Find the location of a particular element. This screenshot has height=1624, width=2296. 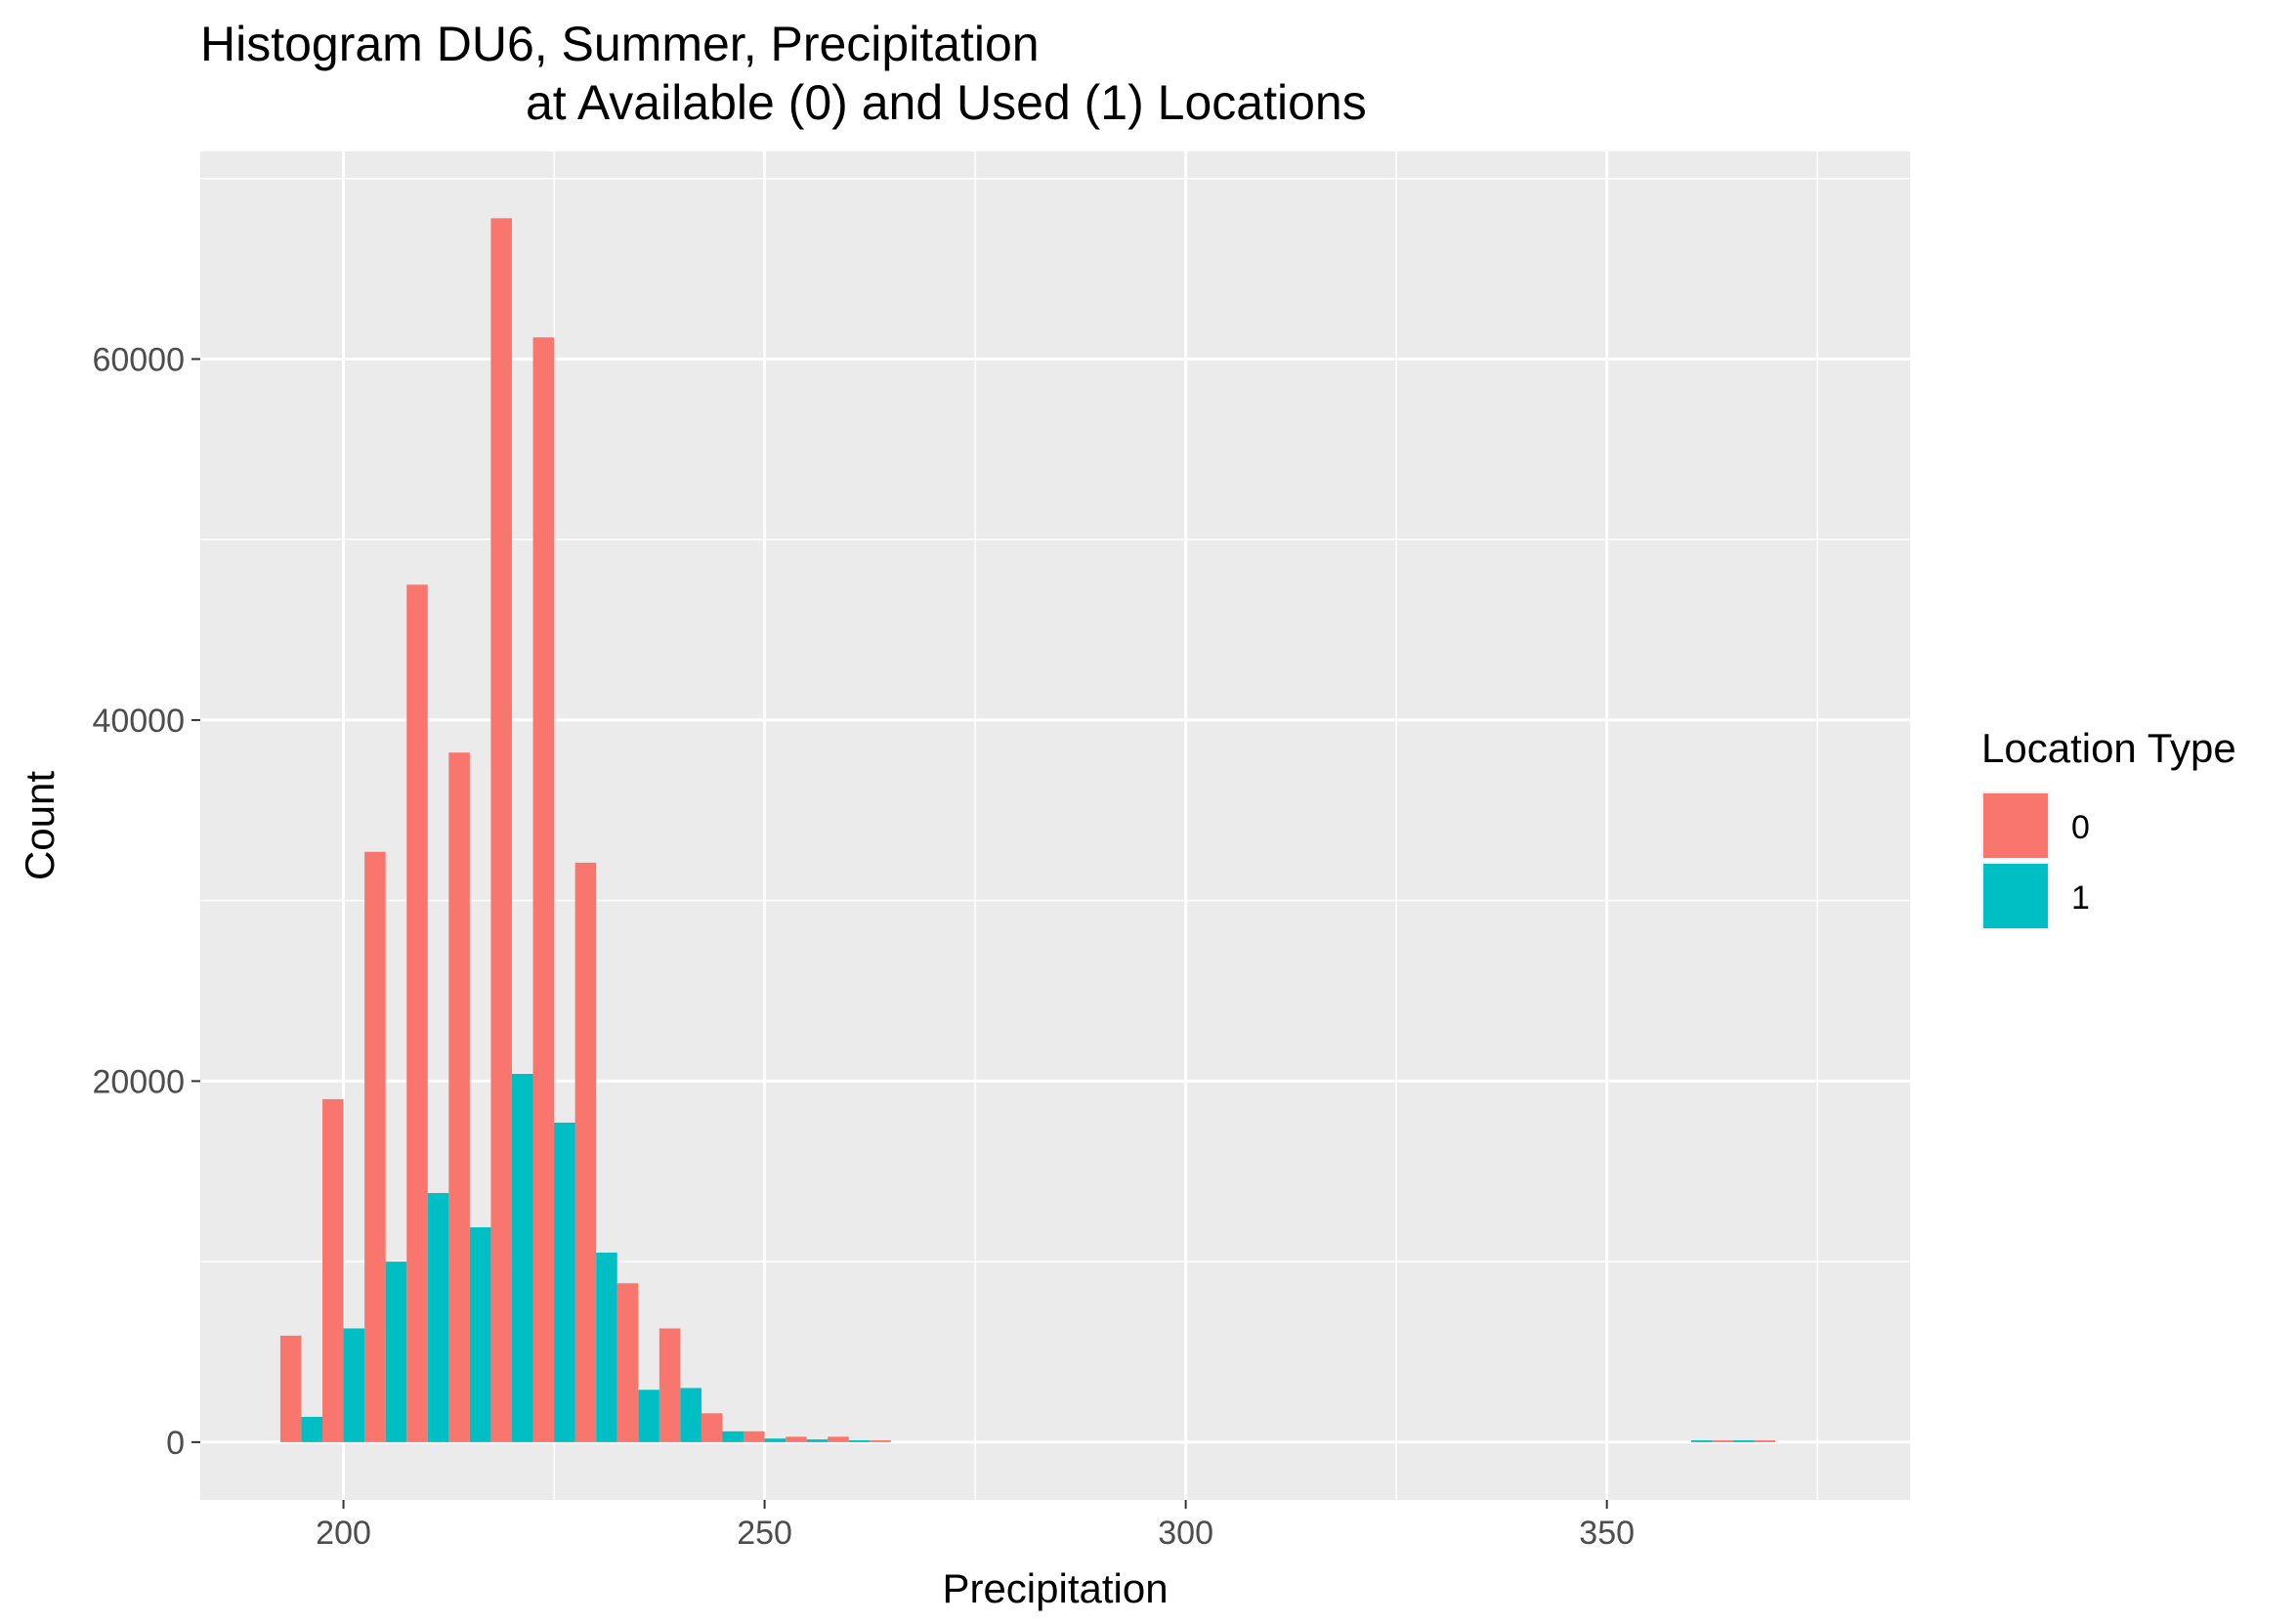

legend-title: Location Type is located at coordinates (2108, 748).